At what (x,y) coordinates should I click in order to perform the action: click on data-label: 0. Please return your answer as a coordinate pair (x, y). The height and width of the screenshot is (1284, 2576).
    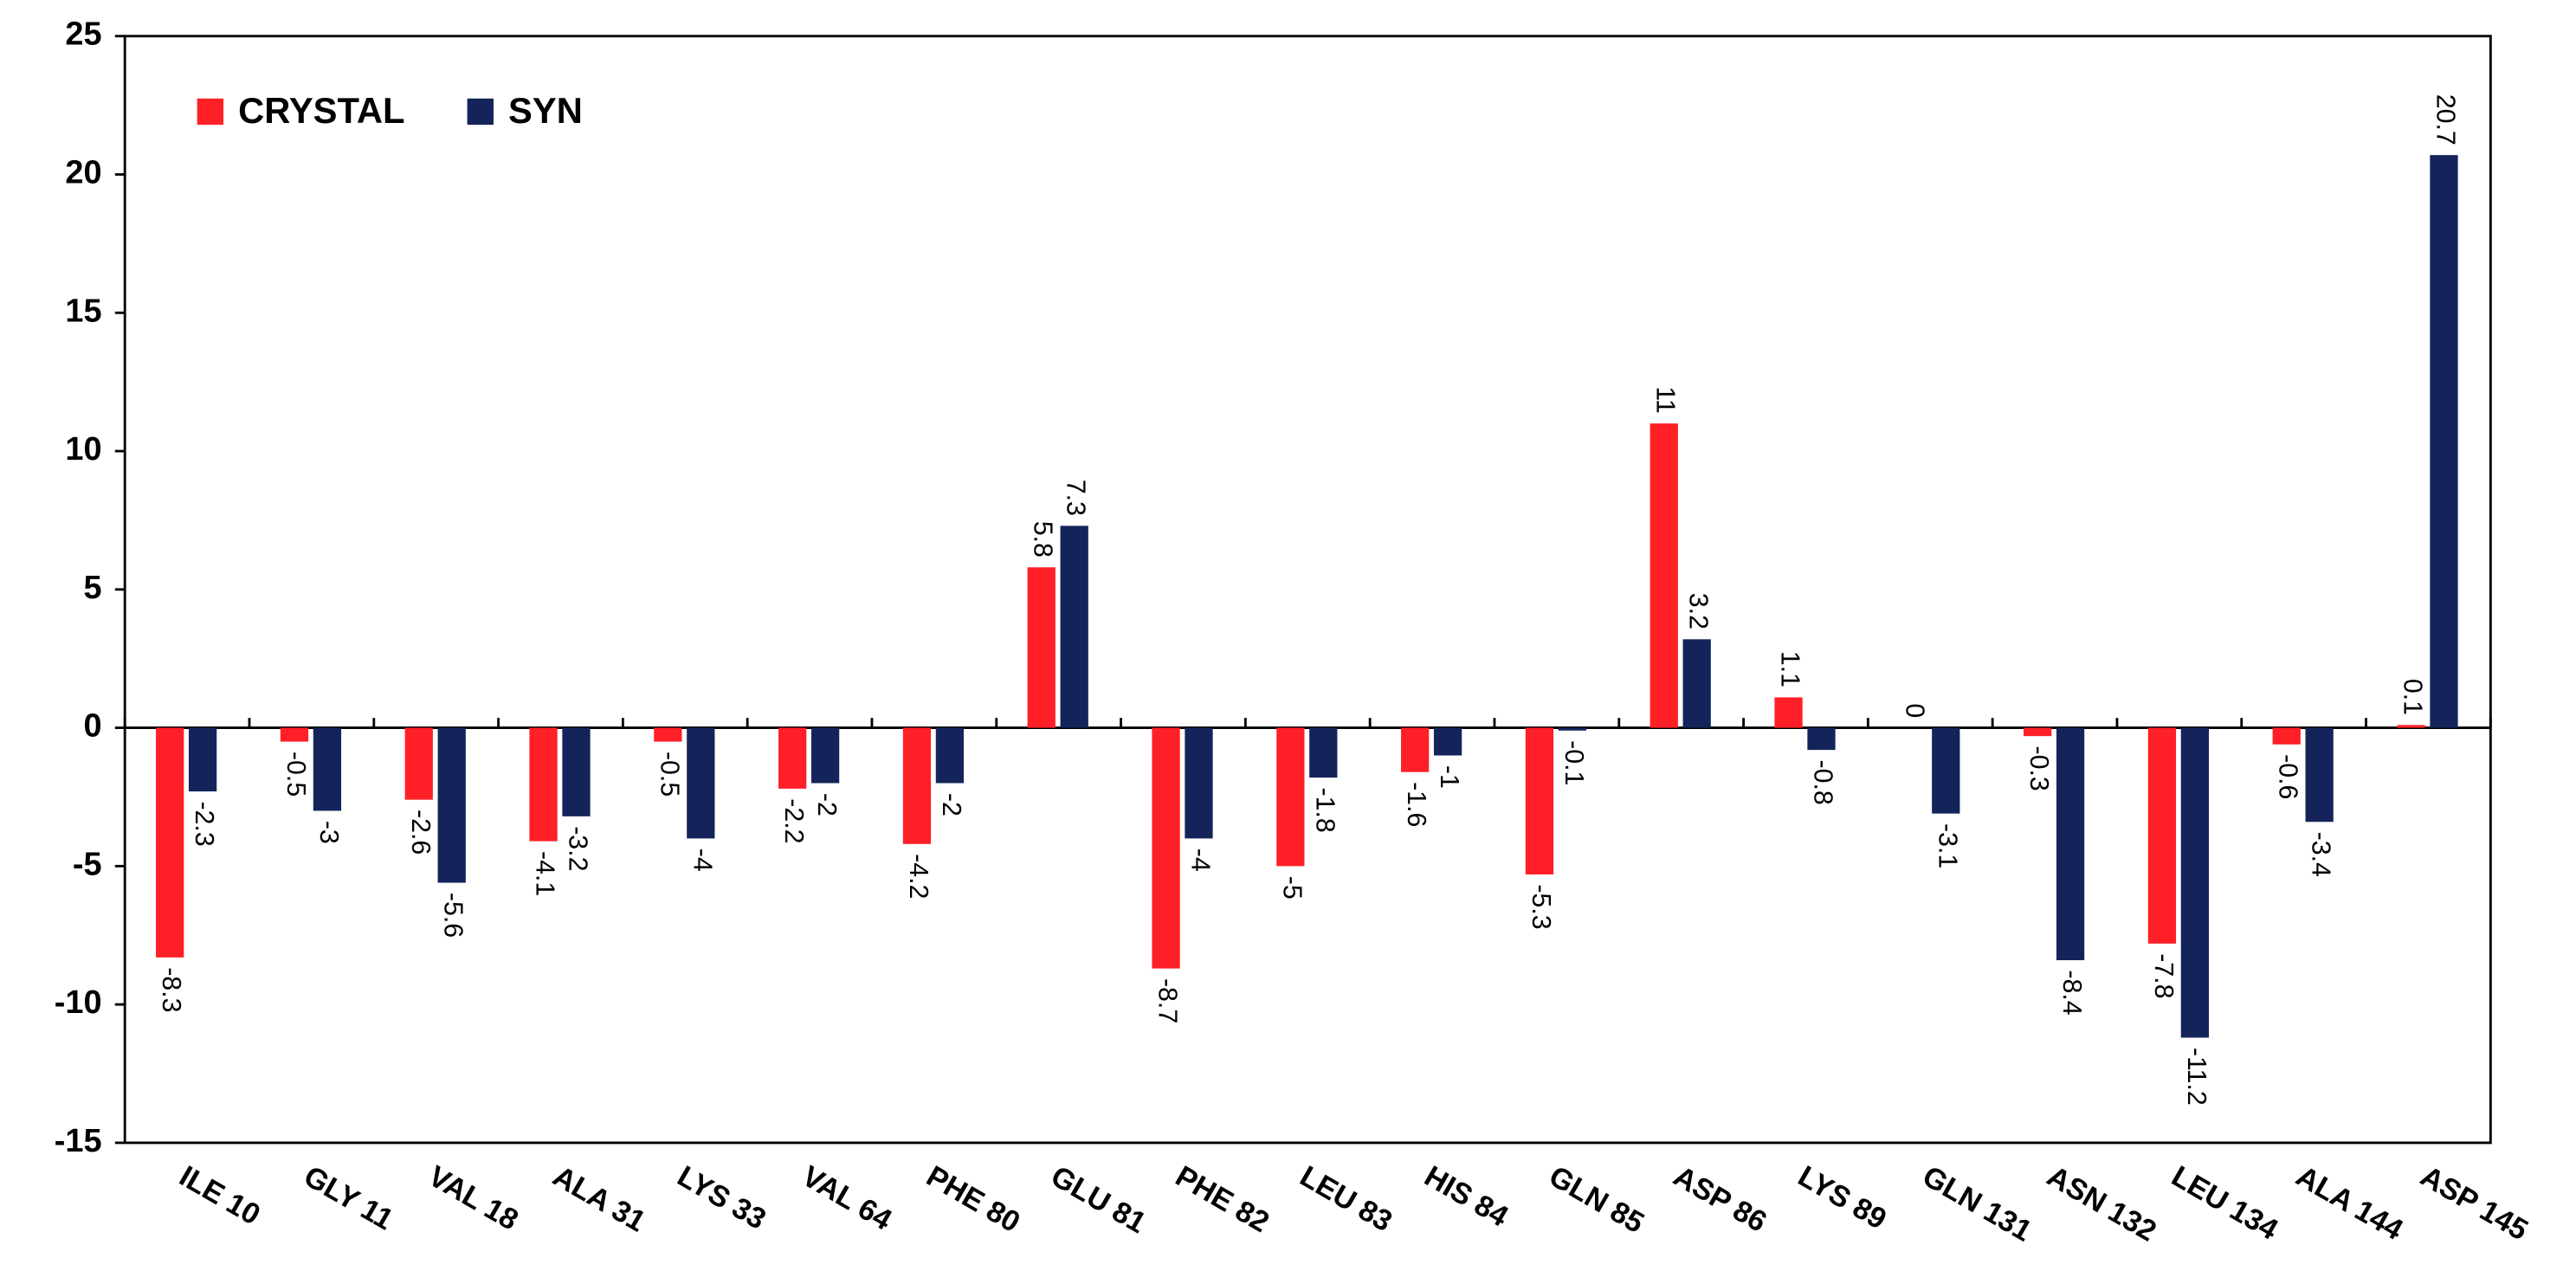
    Looking at the image, I should click on (1914, 711).